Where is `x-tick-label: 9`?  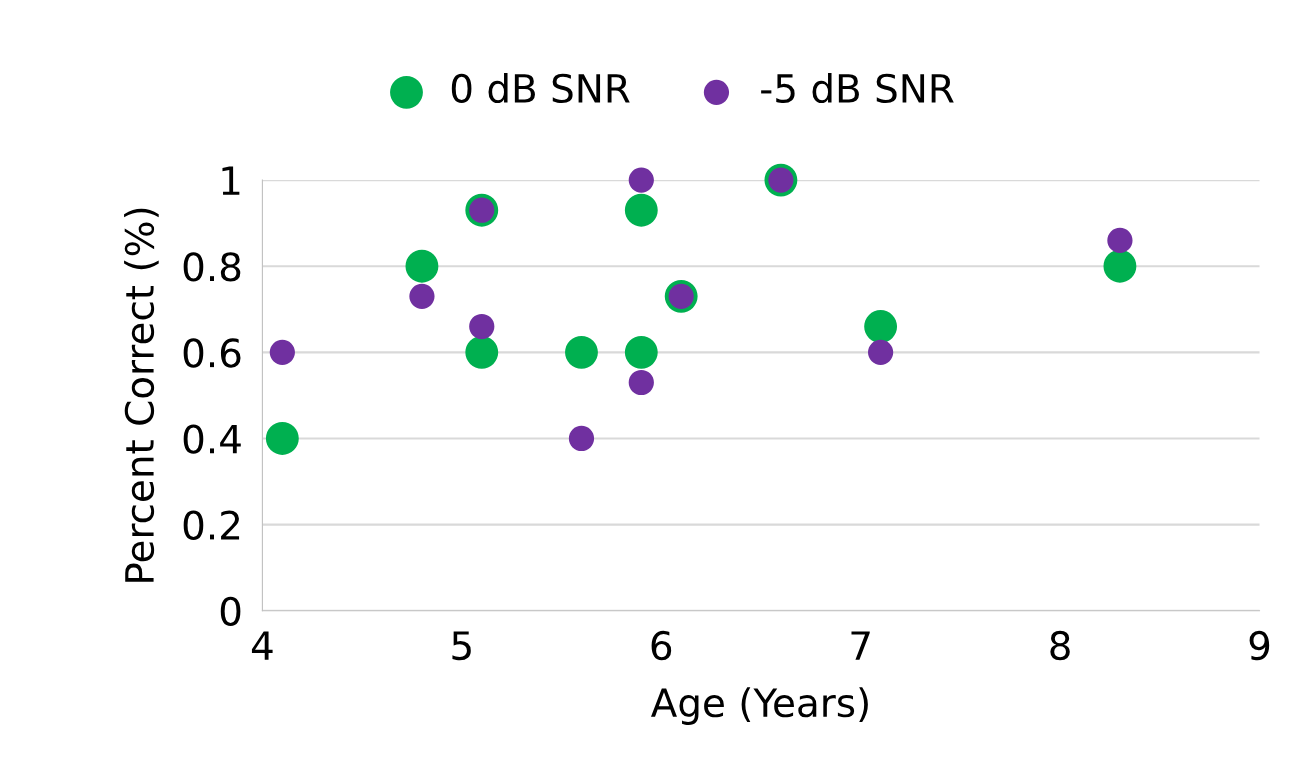
x-tick-label: 9 is located at coordinates (1259, 645).